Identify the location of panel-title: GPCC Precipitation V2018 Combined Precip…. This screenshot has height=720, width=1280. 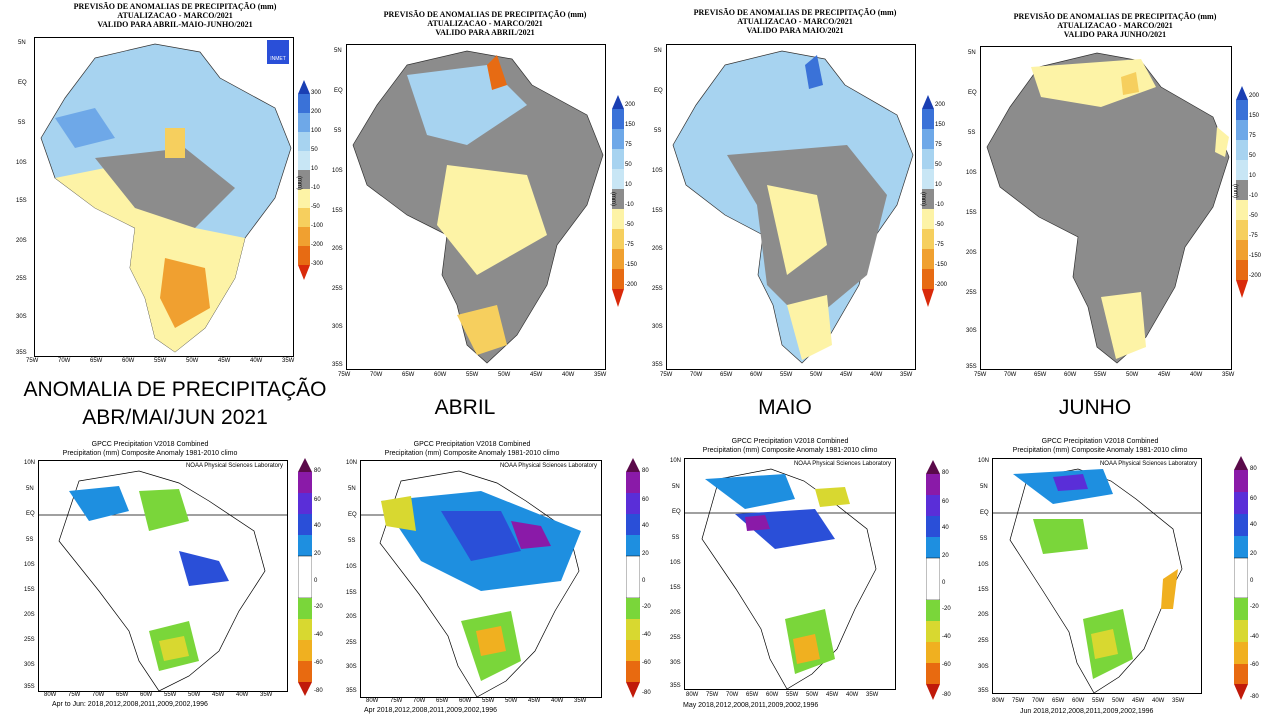
(1100, 446).